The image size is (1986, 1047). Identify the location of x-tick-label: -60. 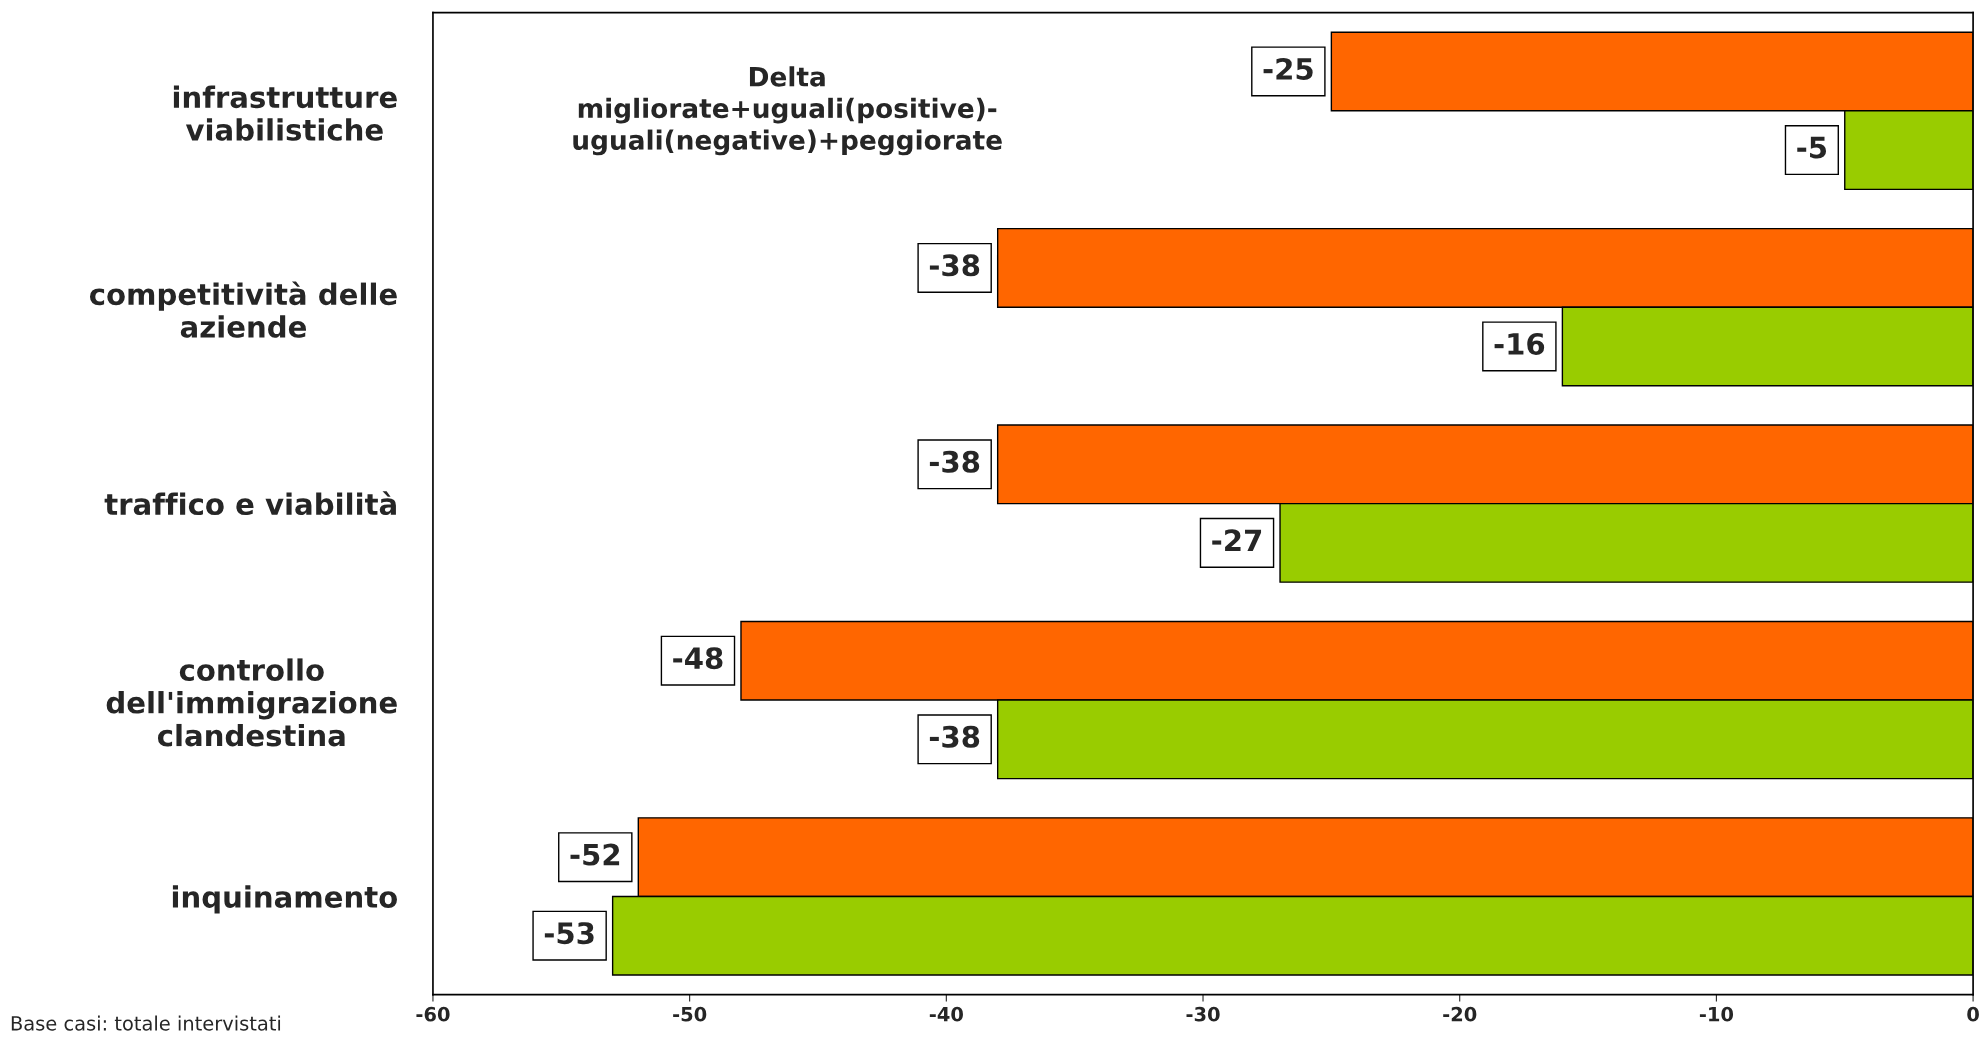
(433, 1014).